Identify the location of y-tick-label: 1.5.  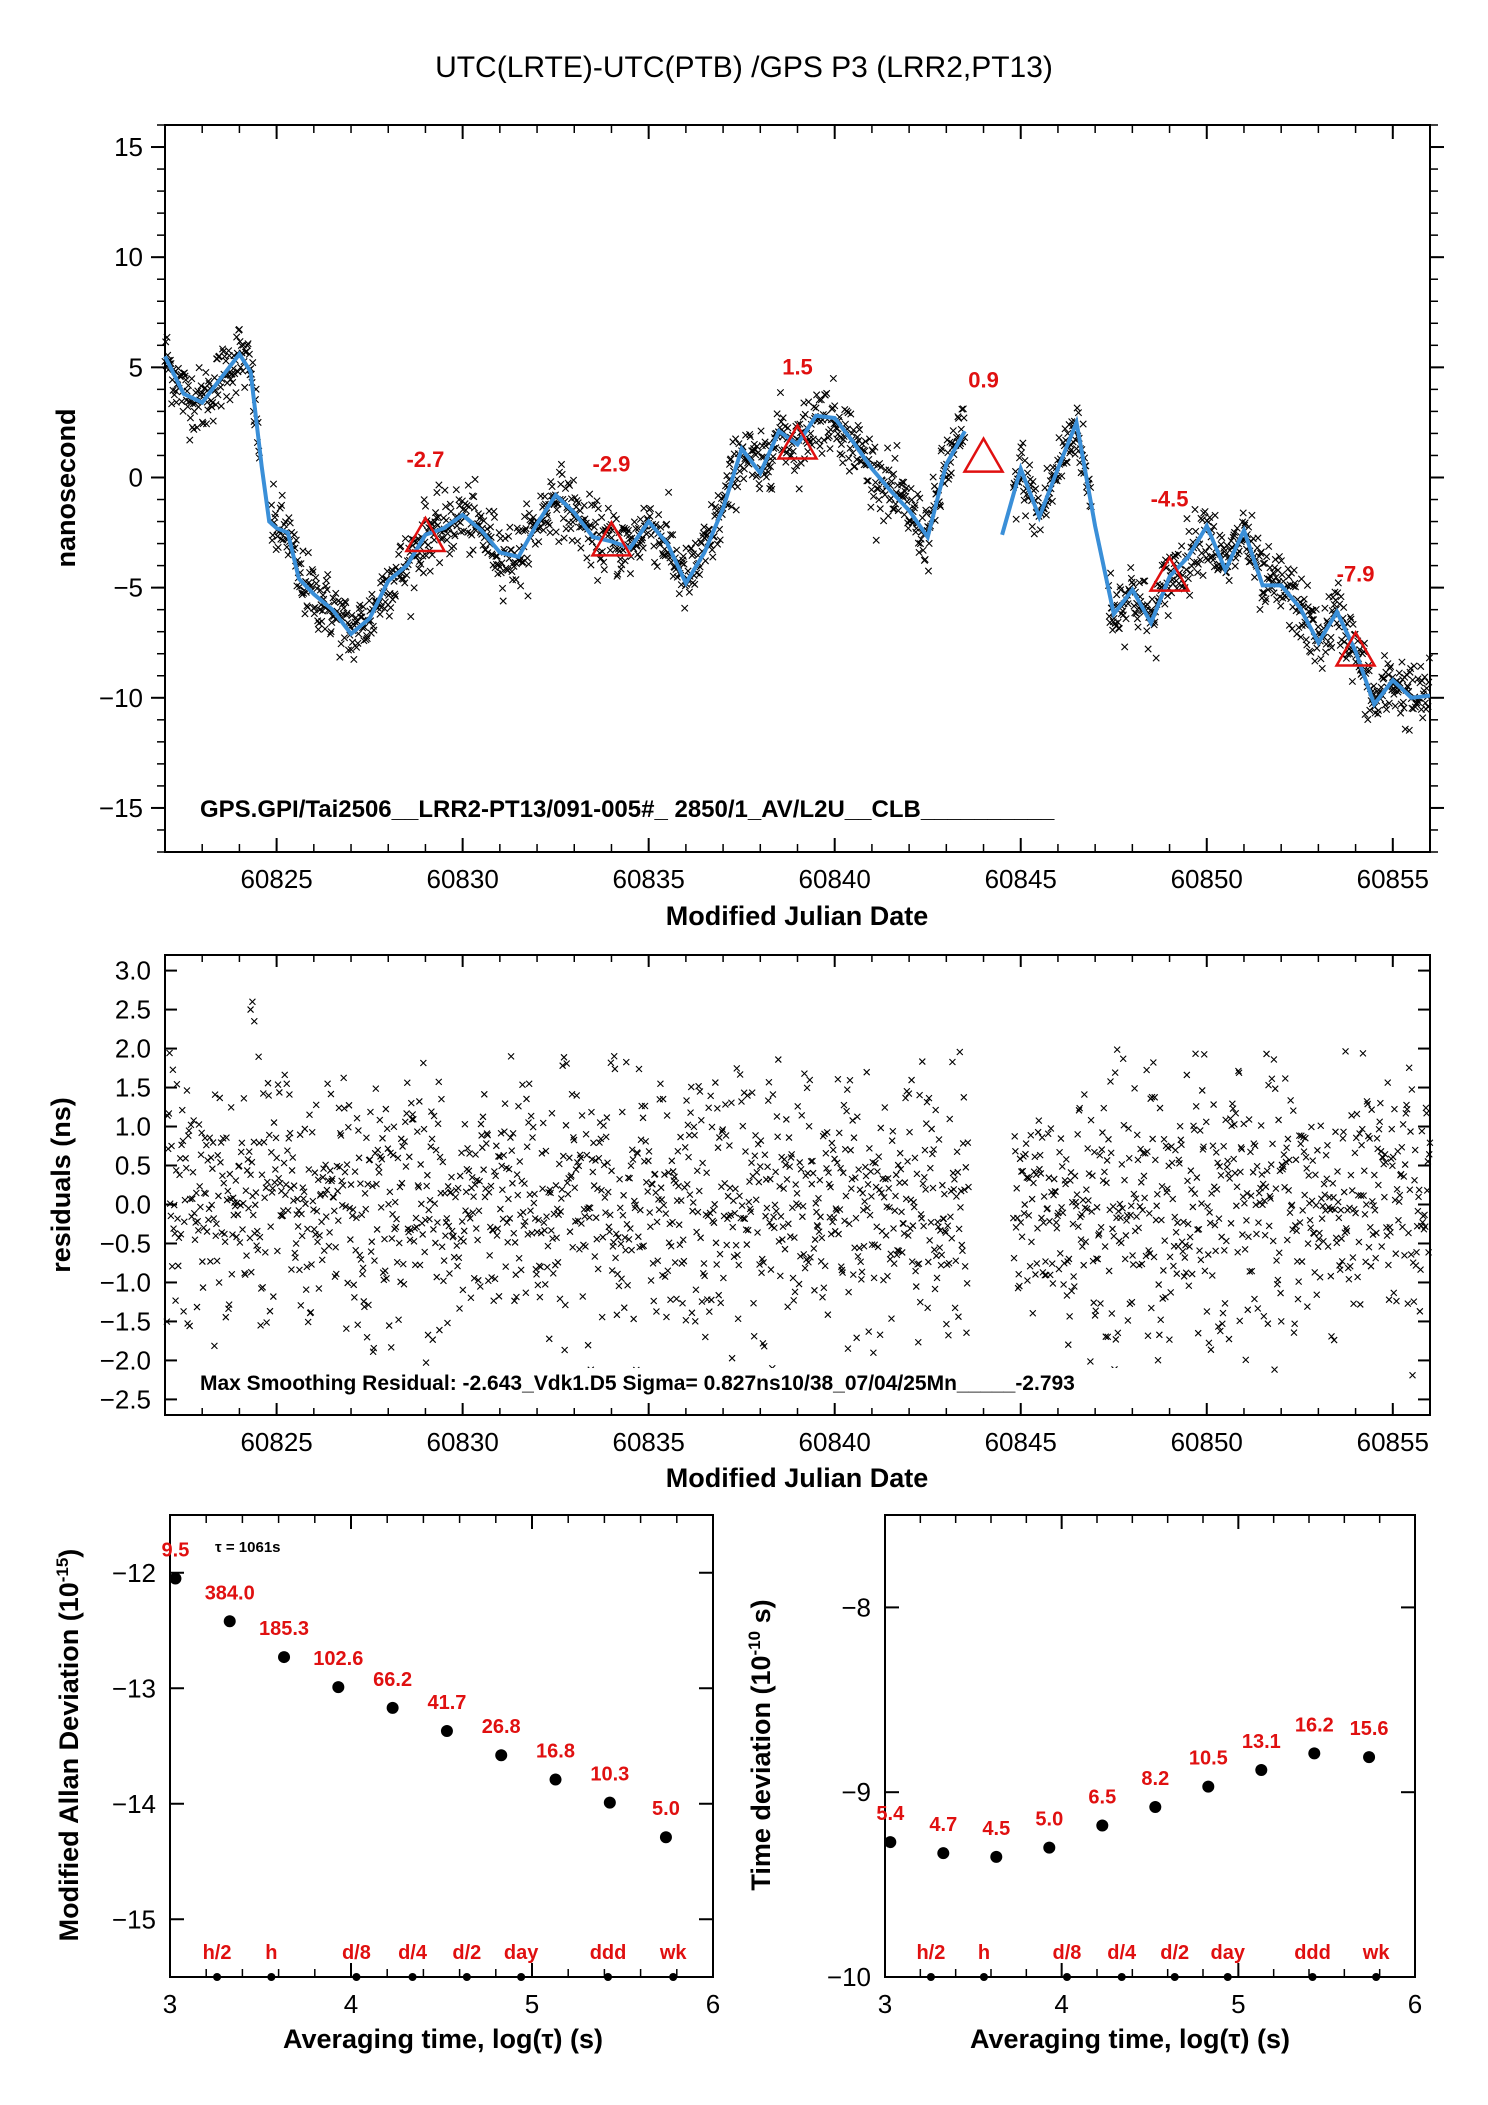
(133, 1088).